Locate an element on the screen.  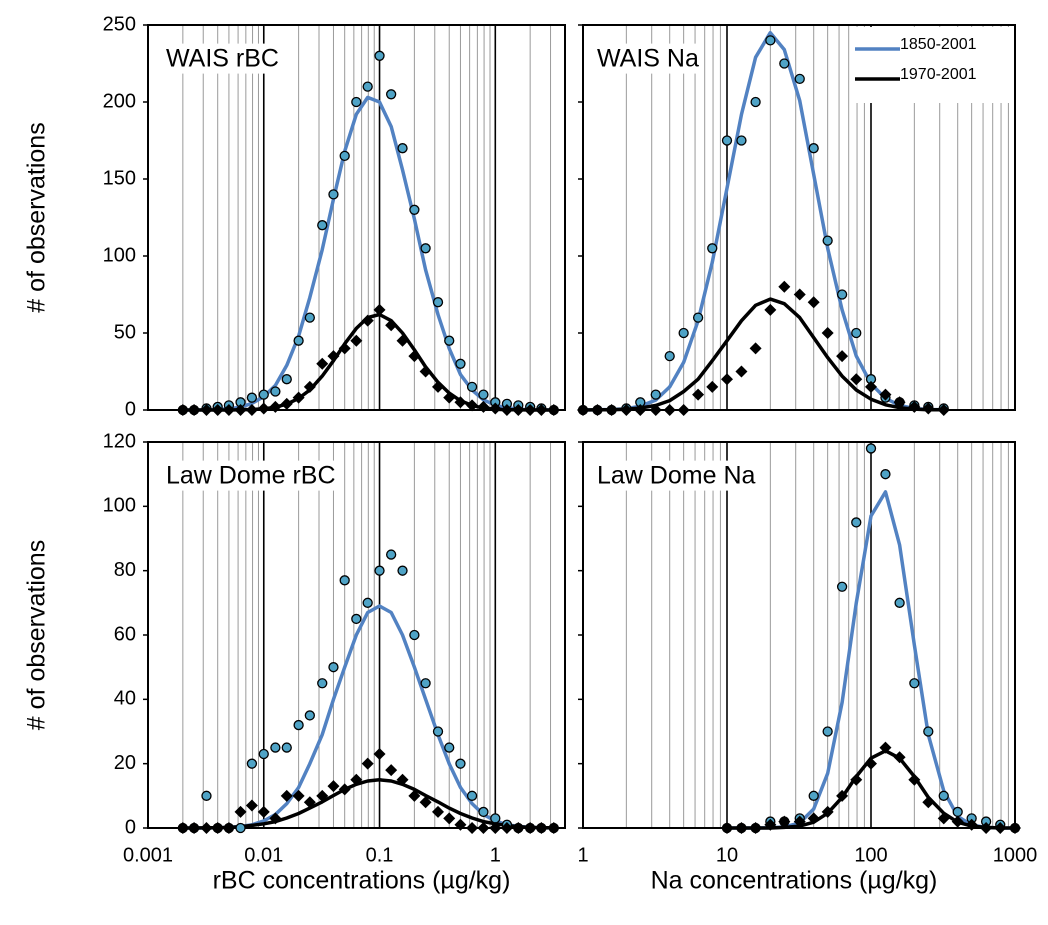
legend-background is located at coordinates (931, 65).